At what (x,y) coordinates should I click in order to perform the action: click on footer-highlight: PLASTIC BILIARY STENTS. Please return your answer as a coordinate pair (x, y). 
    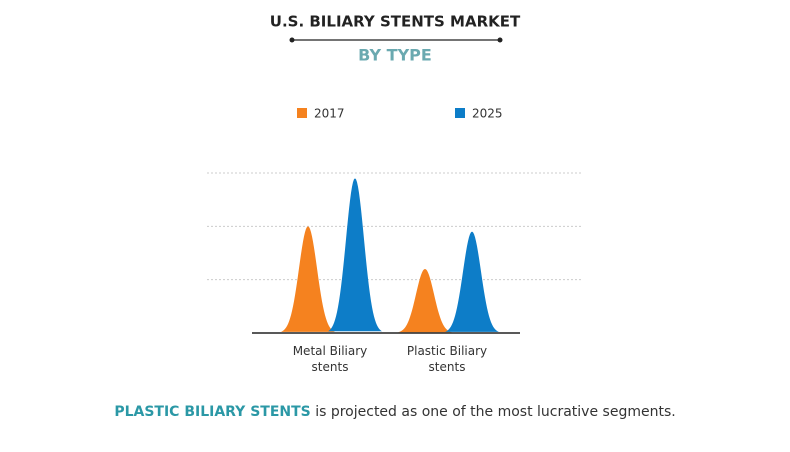
    Looking at the image, I should click on (212, 412).